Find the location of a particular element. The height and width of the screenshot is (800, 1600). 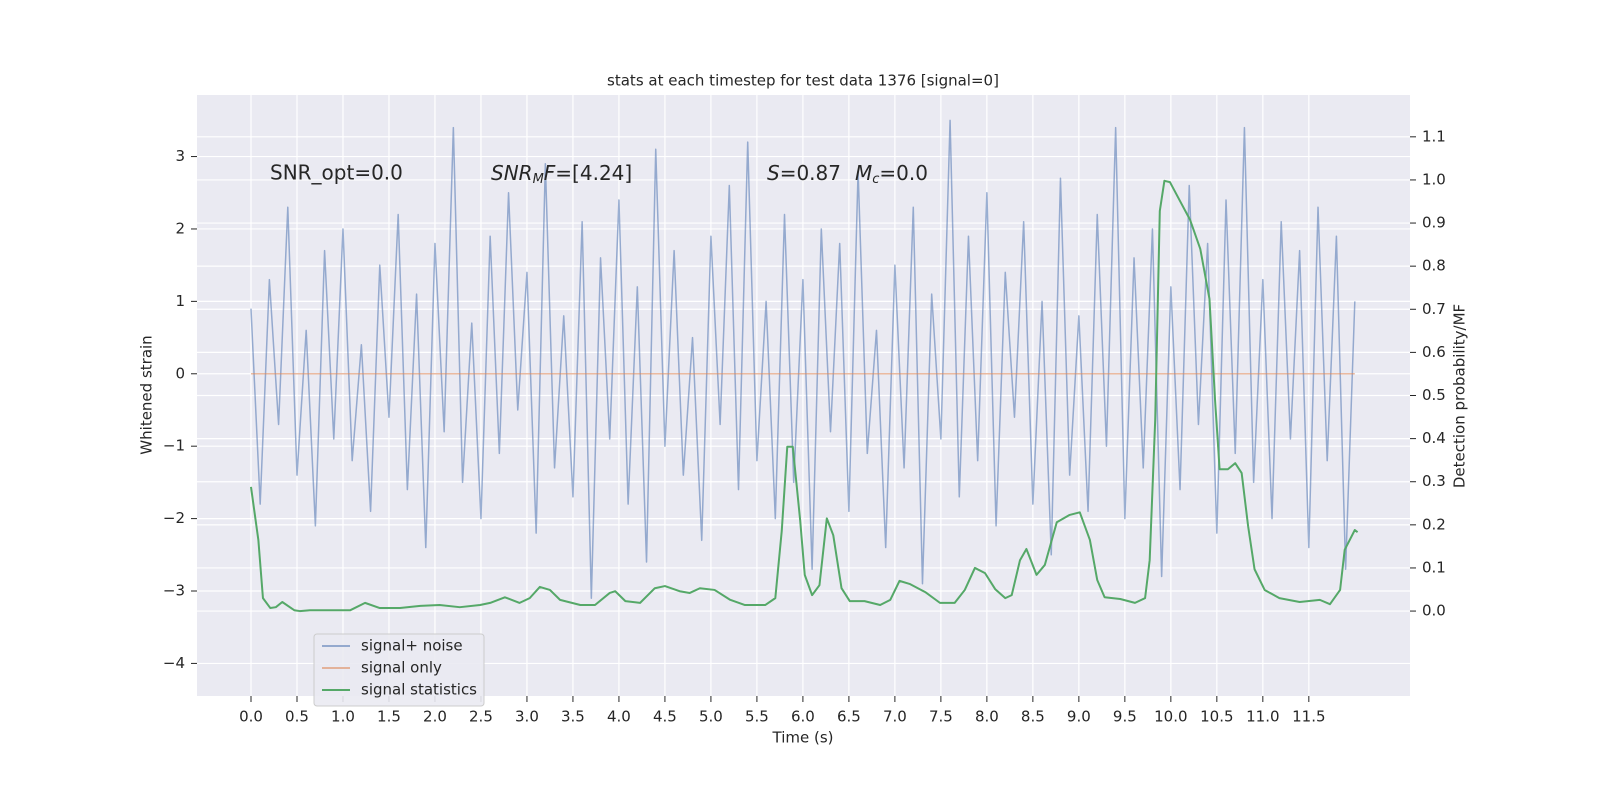

y-tick-label: 2 is located at coordinates (180, 228).